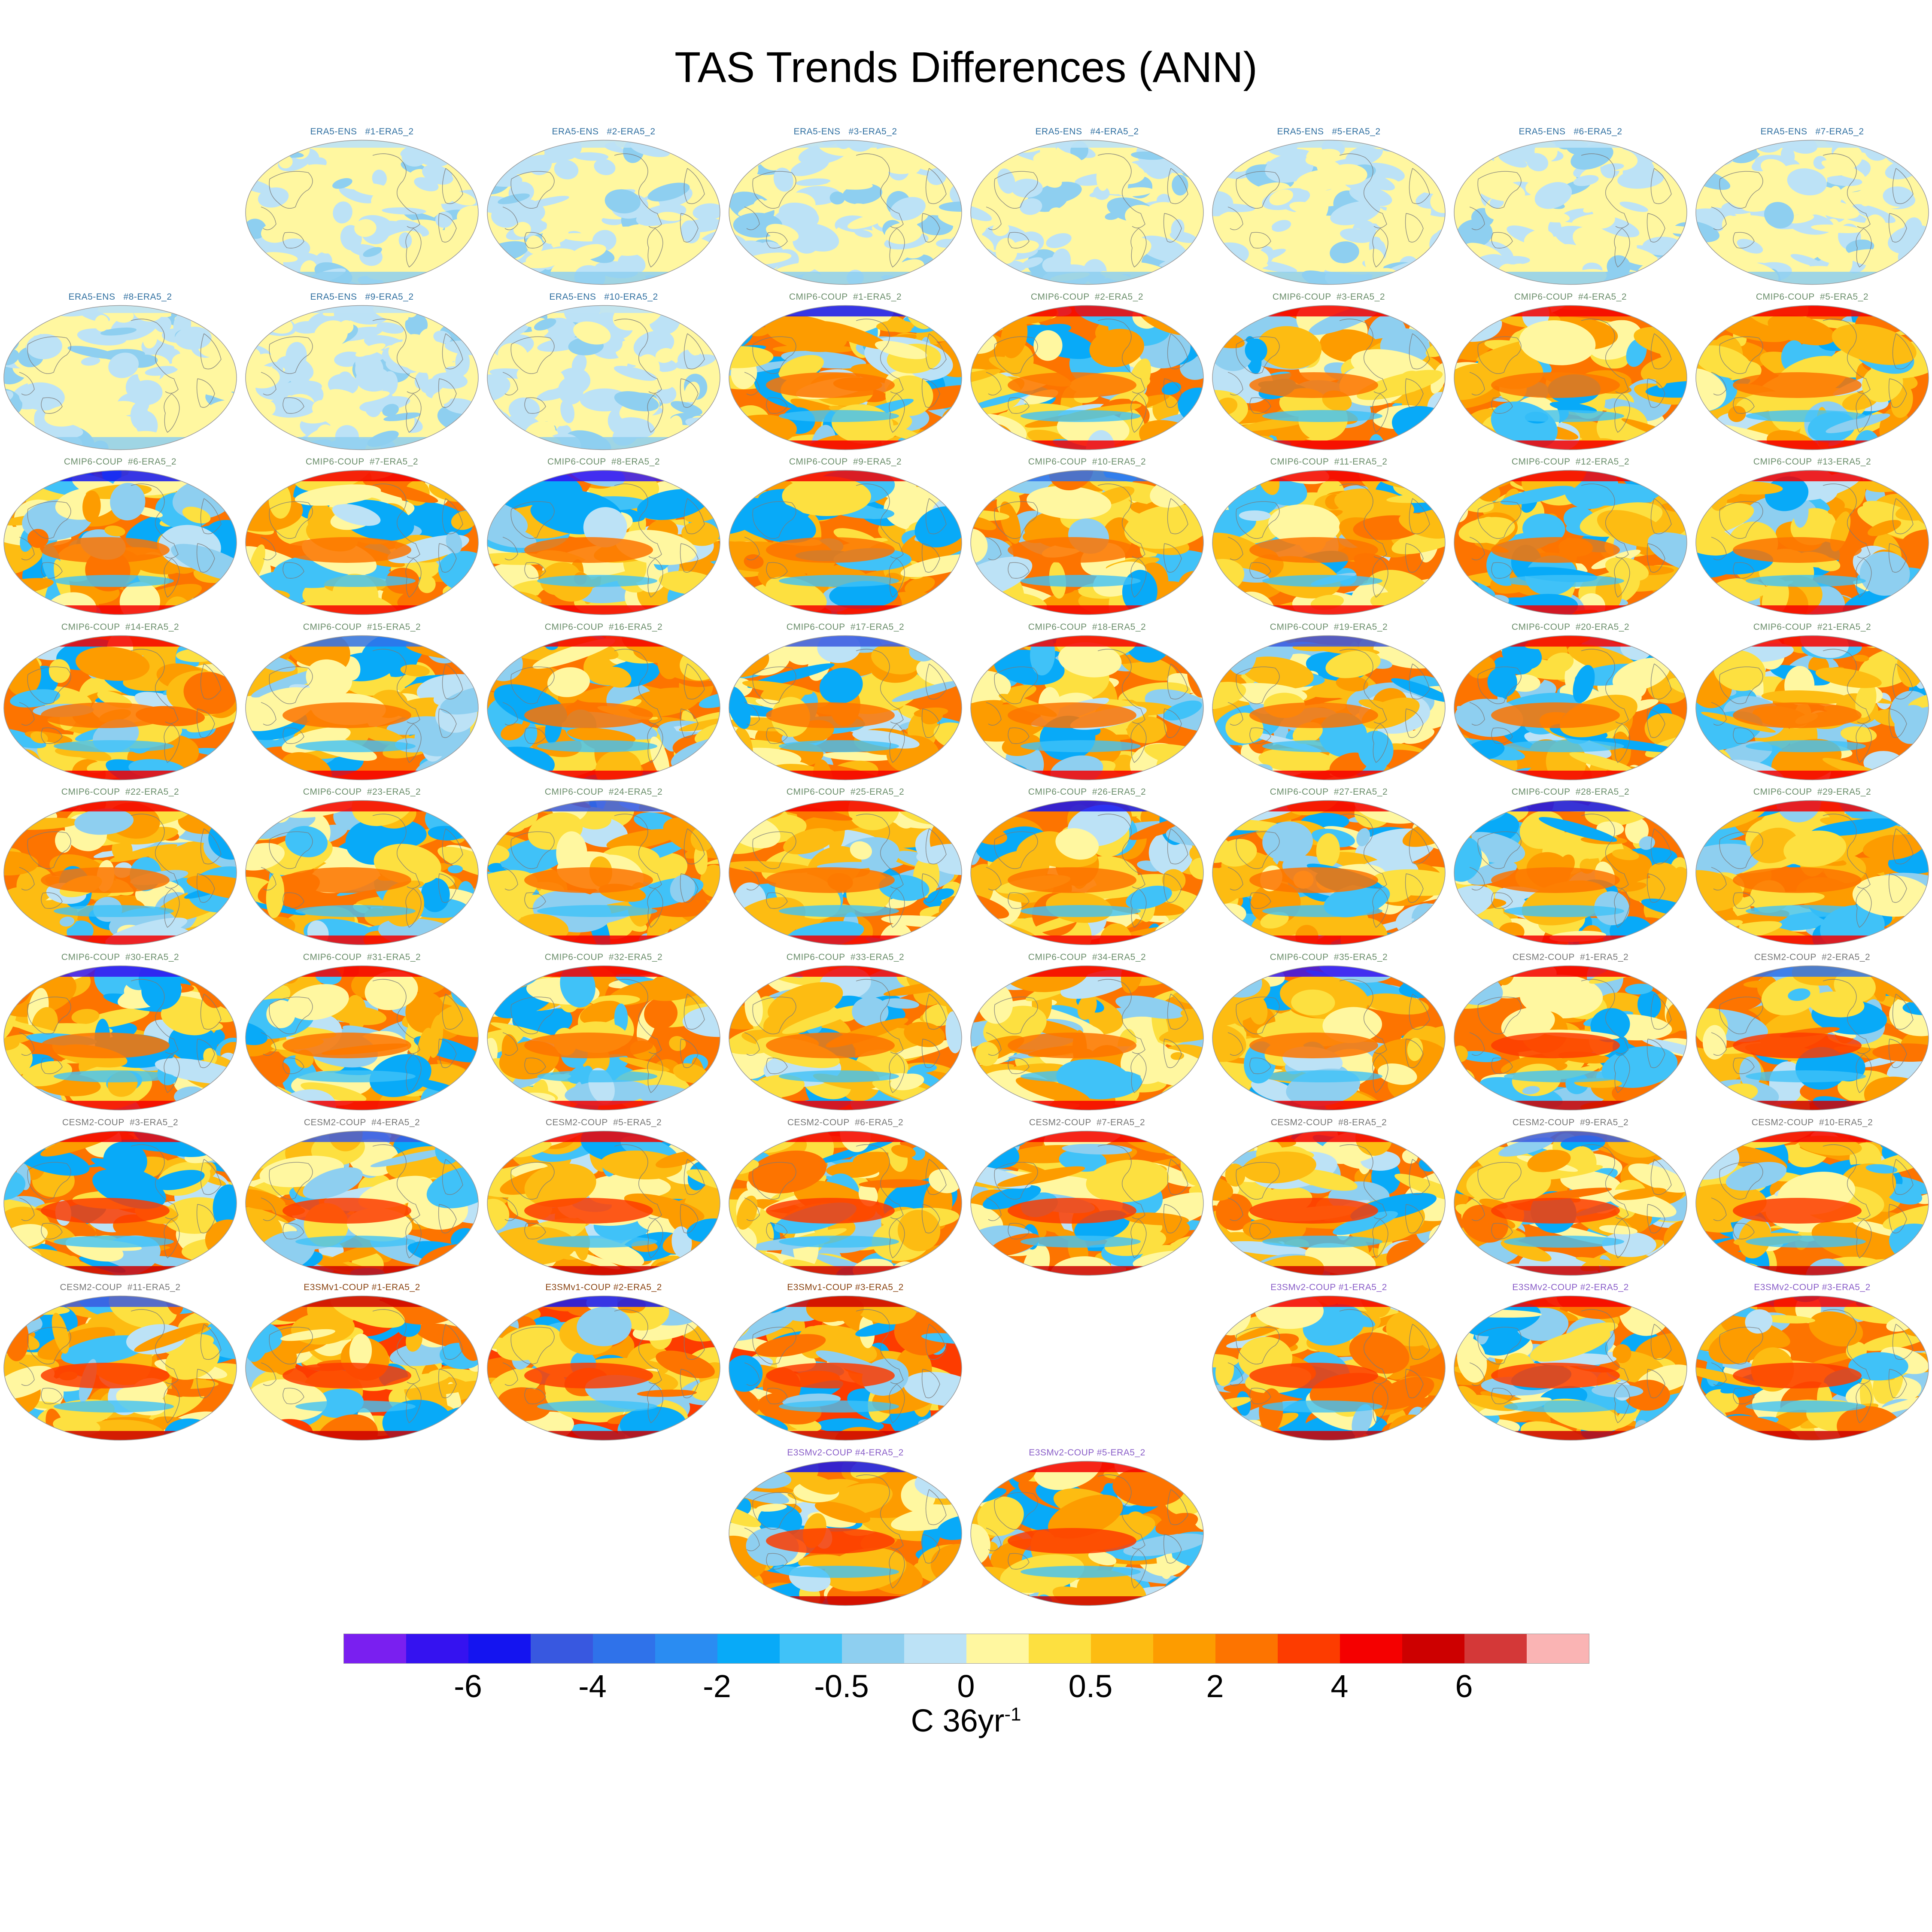 This screenshot has height=1932, width=1932. I want to click on map-panel: E3SMv2-COUP #4-ERA5_2, so click(845, 1528).